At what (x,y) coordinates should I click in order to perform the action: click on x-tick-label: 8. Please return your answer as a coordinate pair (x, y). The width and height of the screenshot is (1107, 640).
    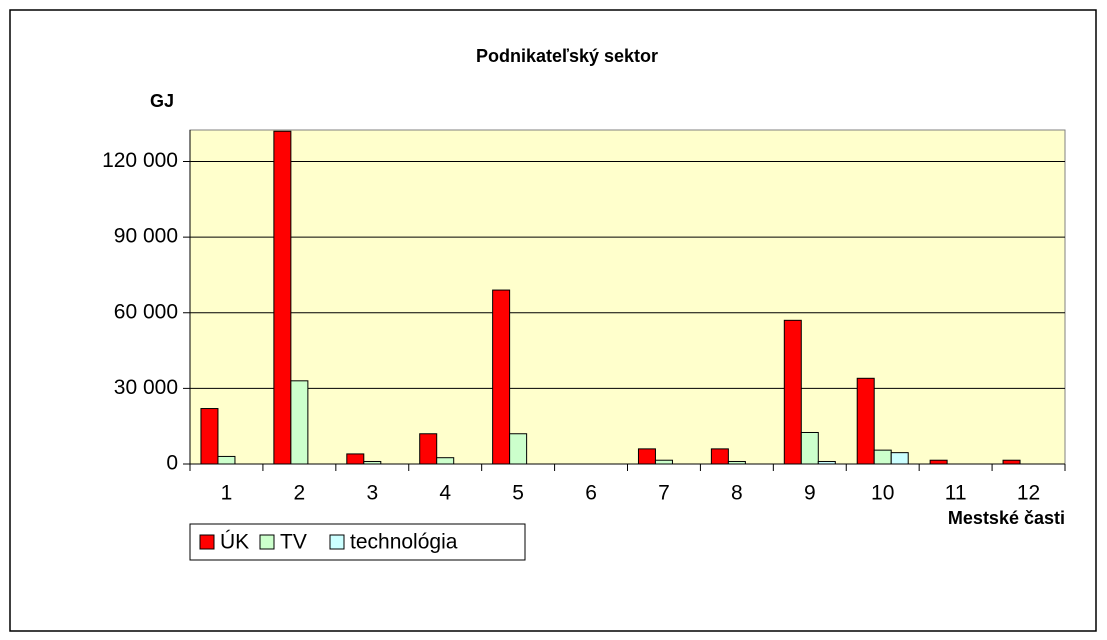
    Looking at the image, I should click on (737, 493).